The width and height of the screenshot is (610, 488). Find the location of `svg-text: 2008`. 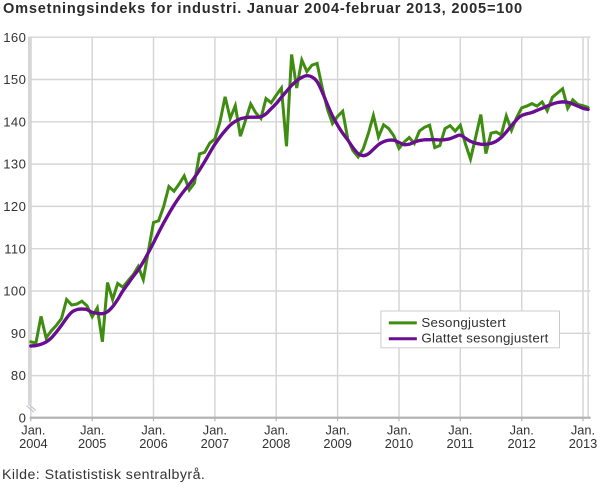

svg-text: 2008 is located at coordinates (276, 443).